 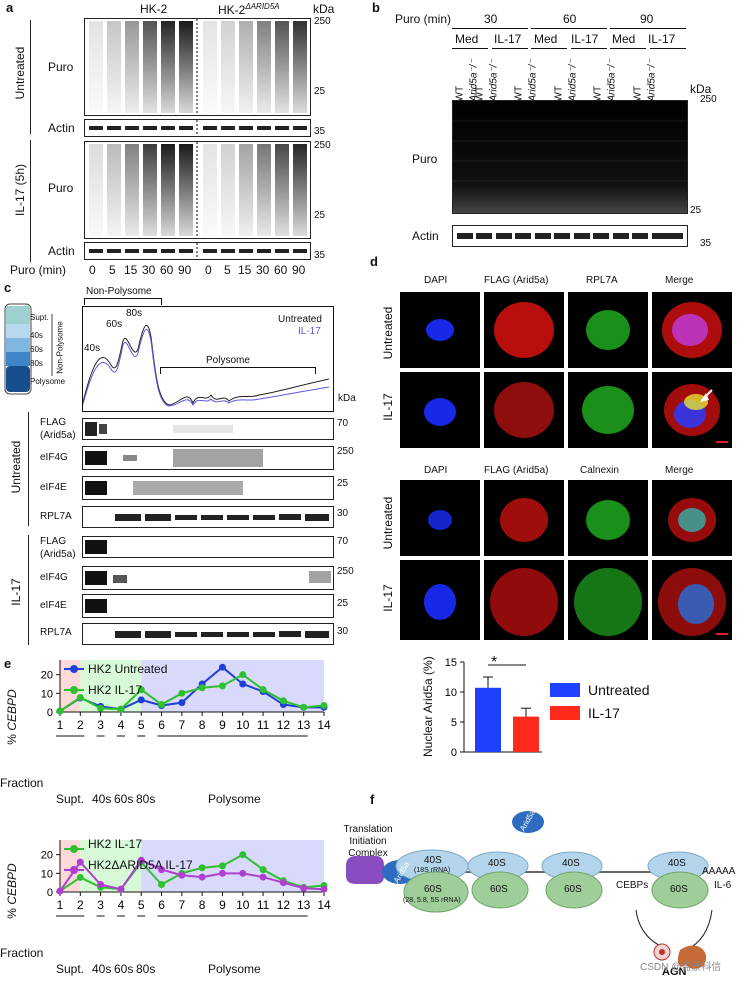 What do you see at coordinates (16, 467) in the screenshot?
I see `panel-c-group-untreated: Untreated` at bounding box center [16, 467].